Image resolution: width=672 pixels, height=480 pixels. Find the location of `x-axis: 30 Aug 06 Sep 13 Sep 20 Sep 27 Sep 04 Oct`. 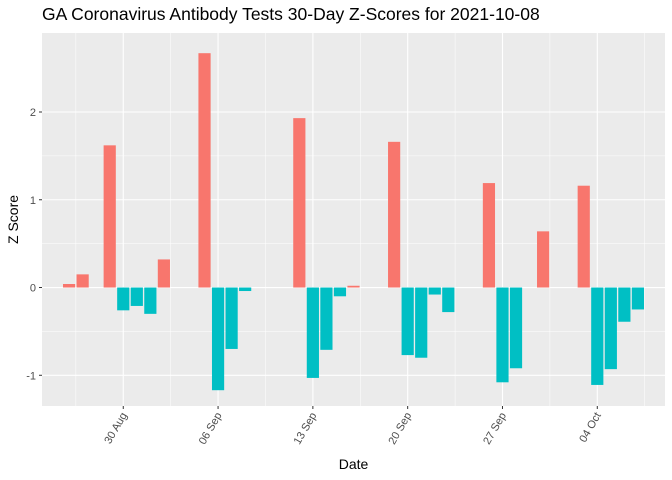

x-axis: 30 Aug 06 Sep 13 Sep 20 Sep 27 Sep 04 Oct is located at coordinates (353, 426).